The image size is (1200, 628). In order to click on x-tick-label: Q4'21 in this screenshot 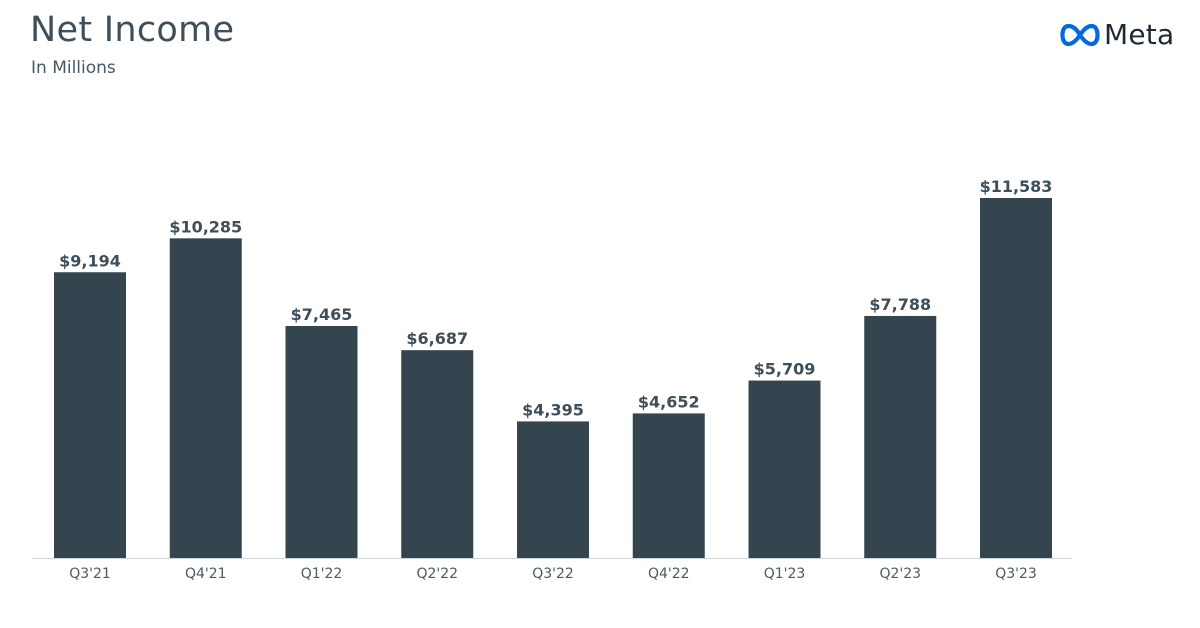, I will do `click(206, 574)`.